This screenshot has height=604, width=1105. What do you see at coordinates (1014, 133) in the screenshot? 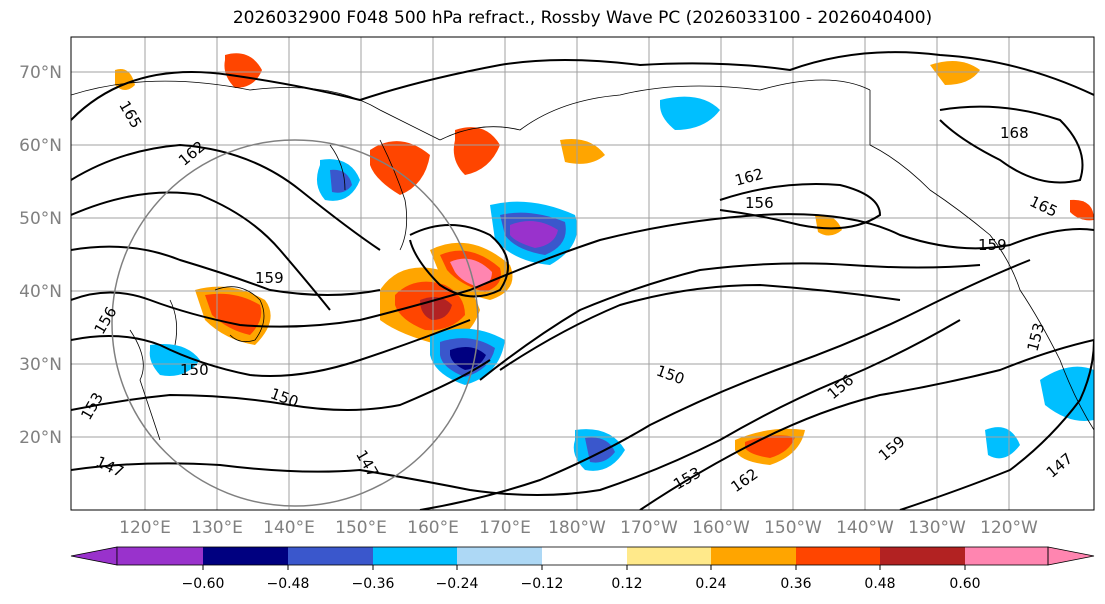
I see `contour-label: 168` at bounding box center [1014, 133].